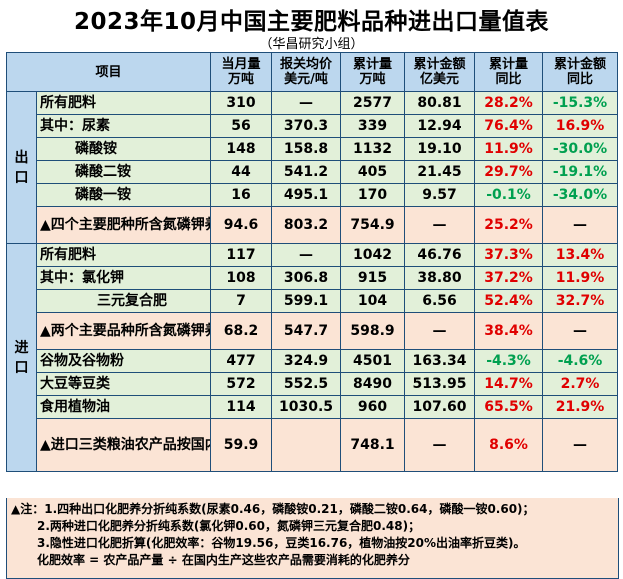  Describe the element at coordinates (123, 126) in the screenshot. I see `row-label: 其中：尿素` at that location.